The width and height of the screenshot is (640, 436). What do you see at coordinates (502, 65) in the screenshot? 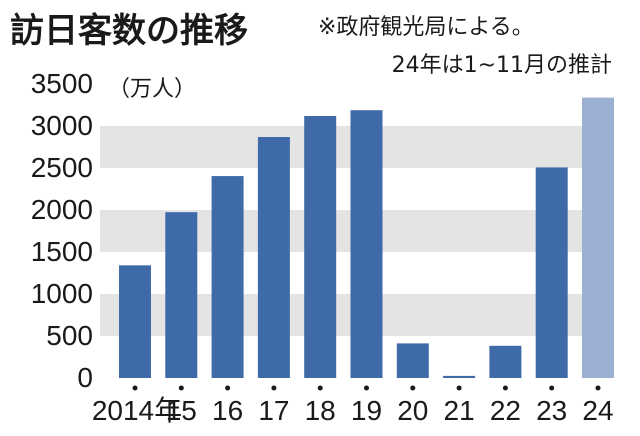
I see `chart-note-line2: 24年は1~11月の推計` at bounding box center [502, 65].